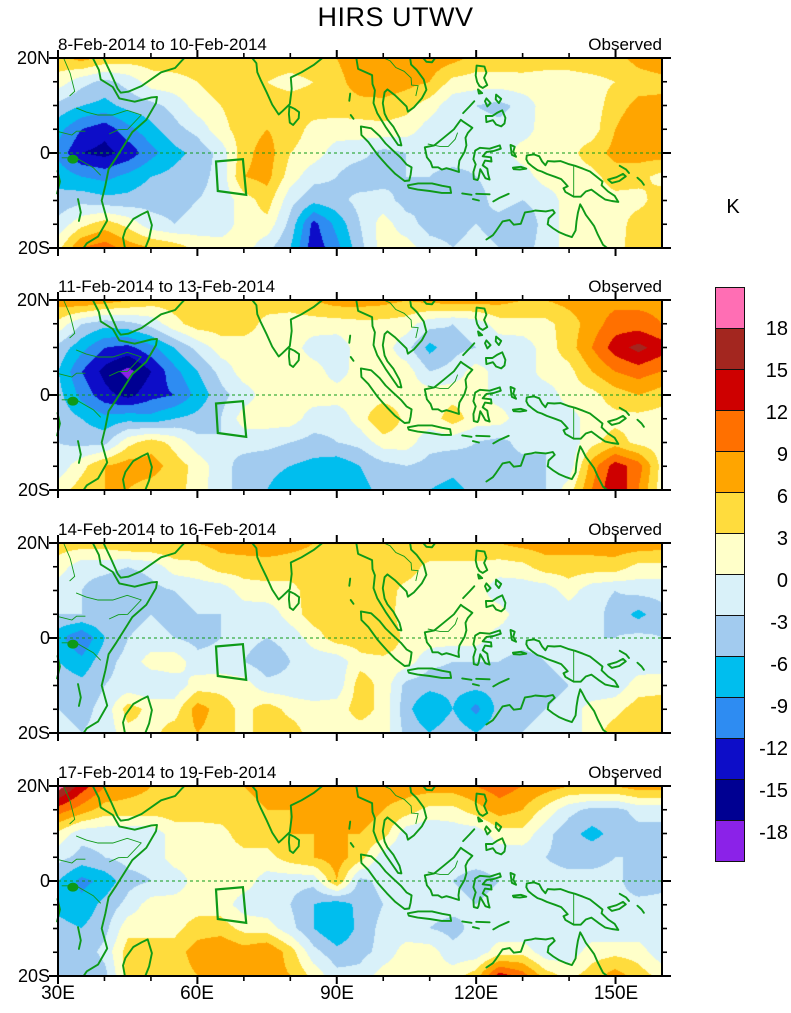 The width and height of the screenshot is (791, 1013). What do you see at coordinates (773, 791) in the screenshot?
I see `colorbar-tick-label: -15` at bounding box center [773, 791].